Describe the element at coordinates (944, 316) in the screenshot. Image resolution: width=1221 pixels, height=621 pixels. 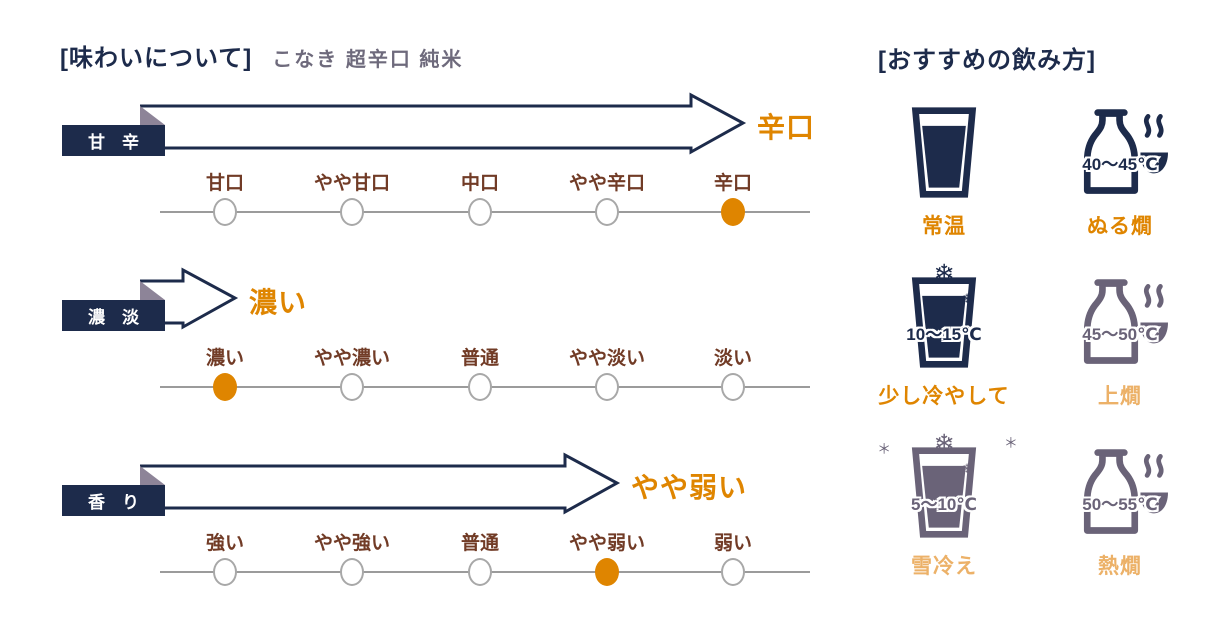
I see `chilled-glass-icon: ❄ ❄ 10～15℃` at that location.